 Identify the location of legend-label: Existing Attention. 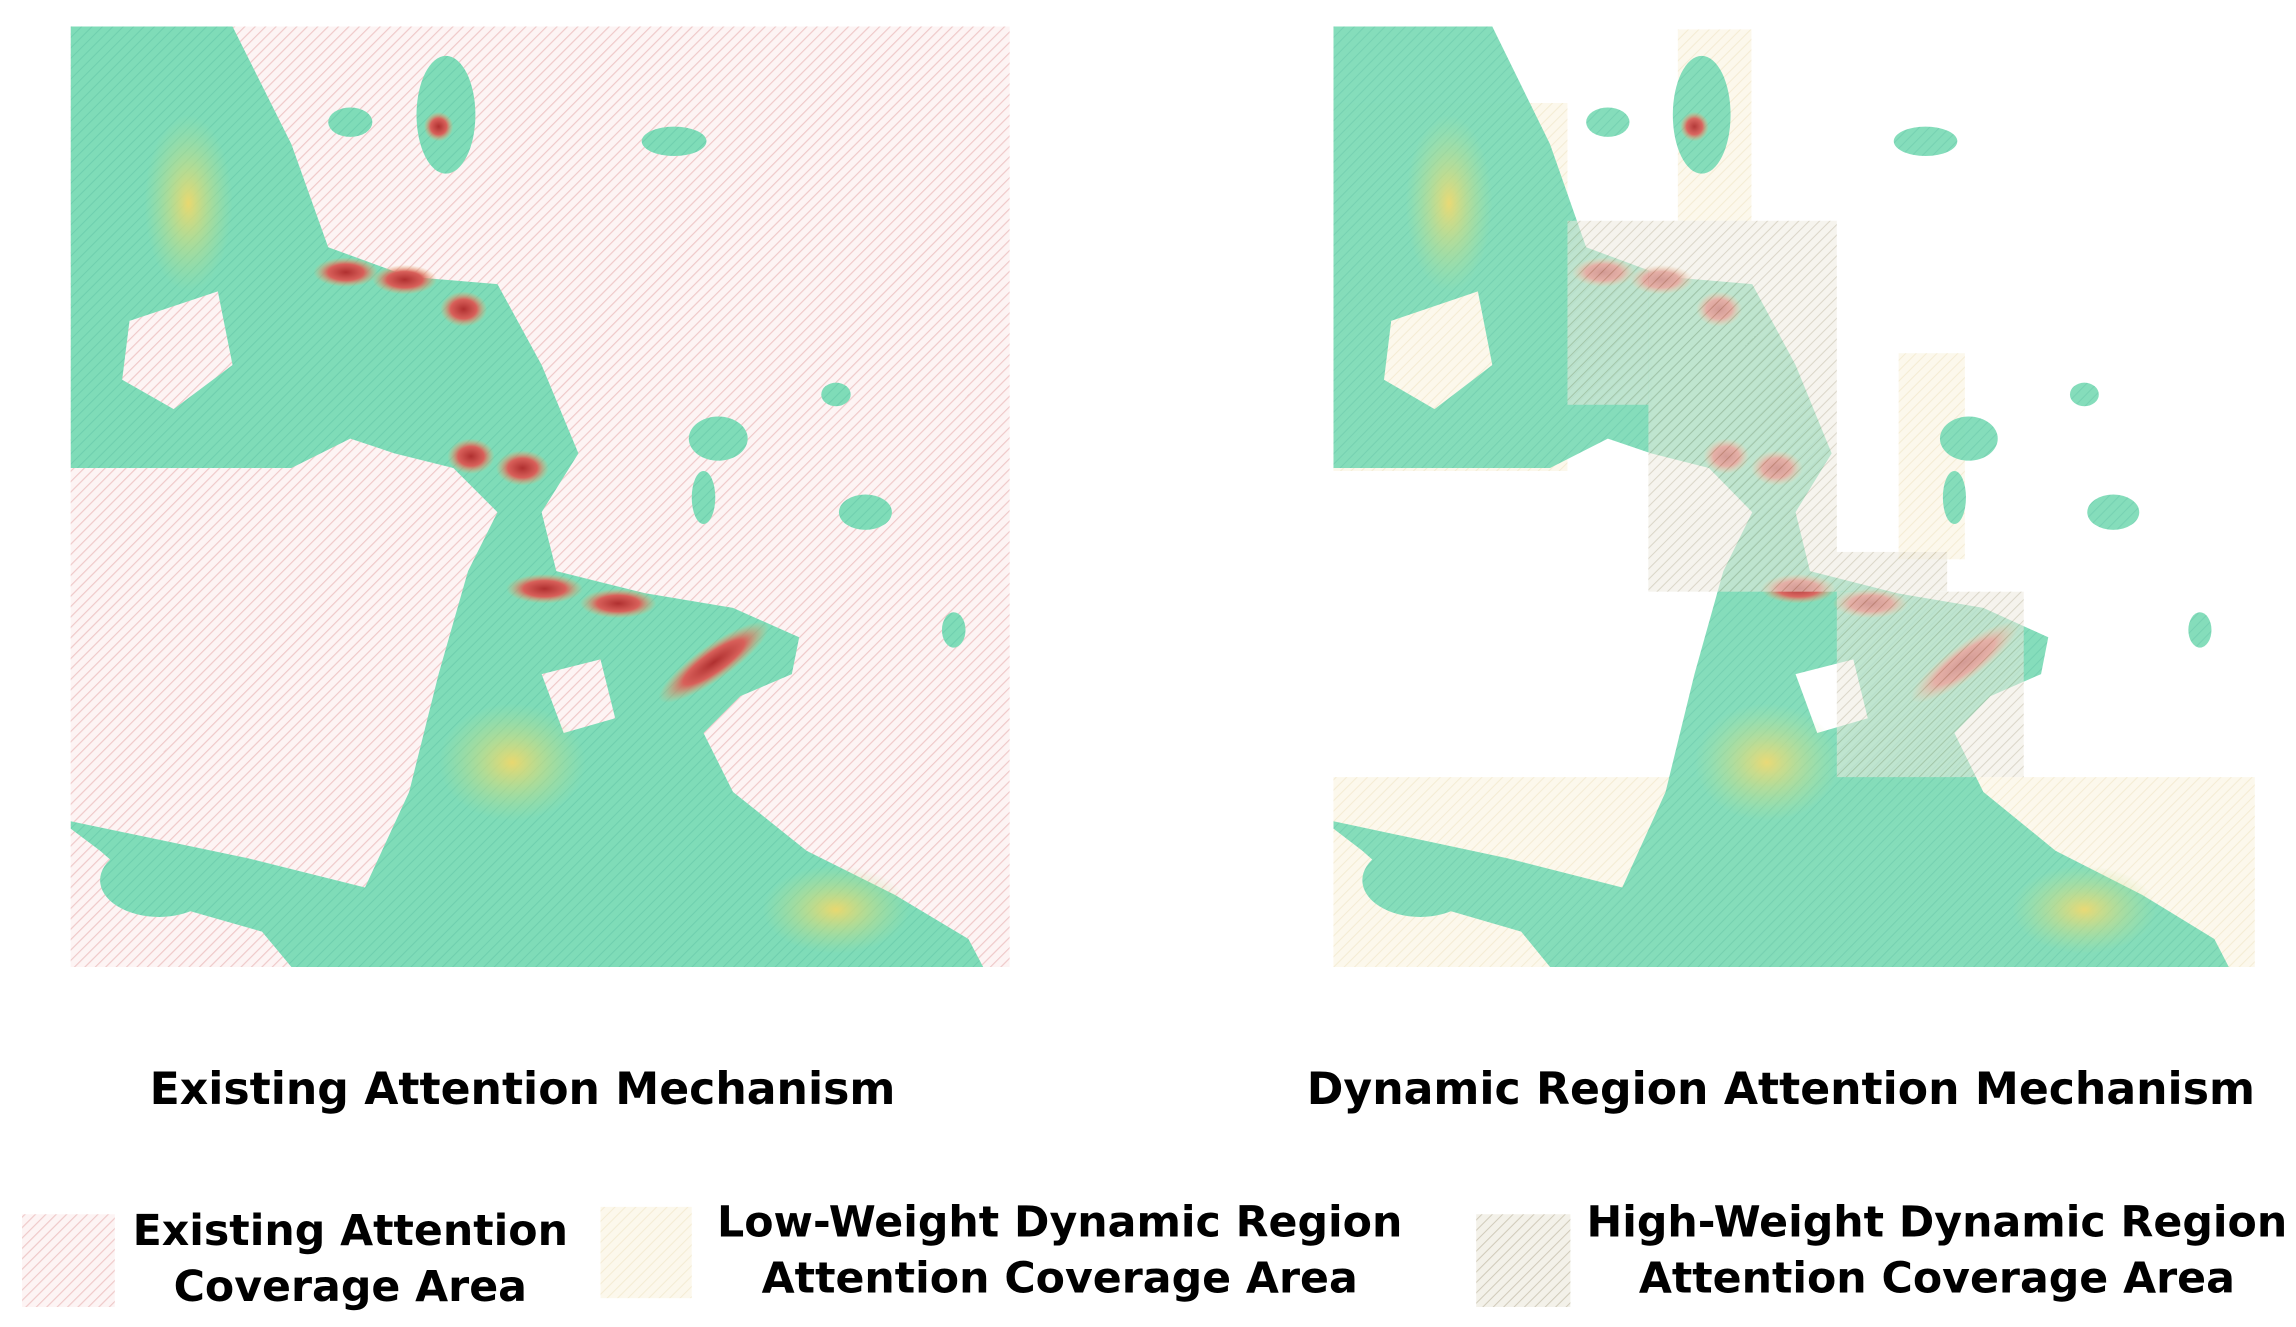
(350, 1231).